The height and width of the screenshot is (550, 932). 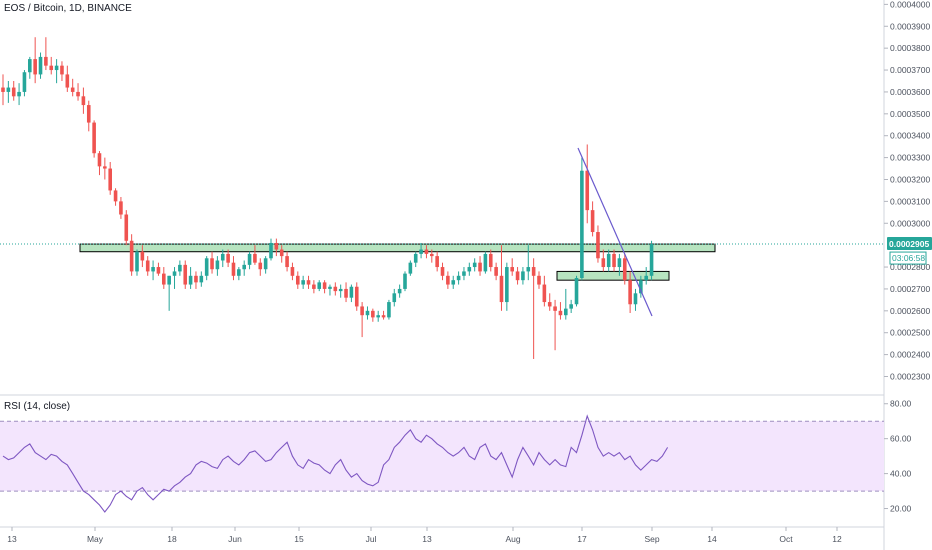 I want to click on countdown-label: 03:06:58, so click(x=908, y=258).